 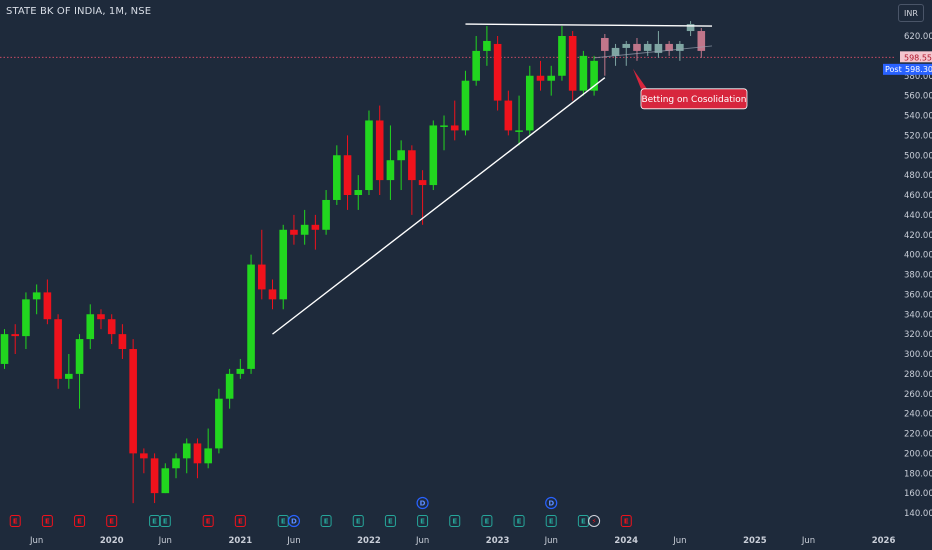 I want to click on post-prefix-box, so click(x=893, y=69).